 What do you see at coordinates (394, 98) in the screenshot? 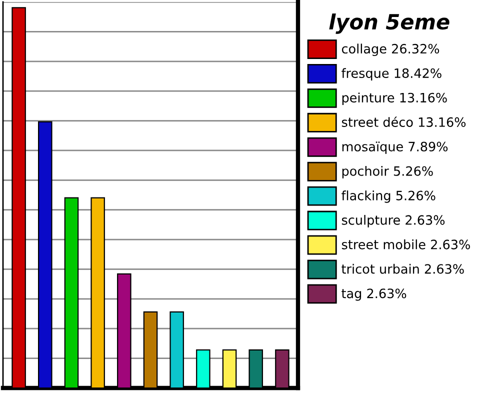
I see `legend-label: peinture 13.16%` at bounding box center [394, 98].